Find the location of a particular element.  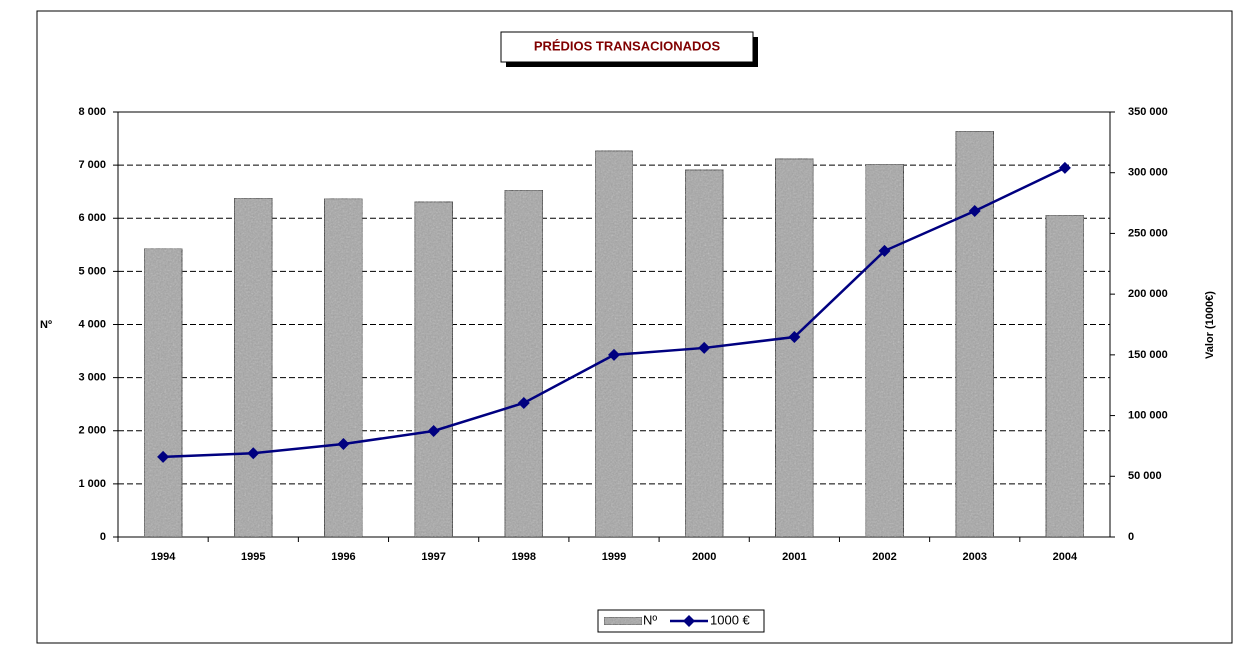

x-tick-label: 2003 is located at coordinates (974, 557).